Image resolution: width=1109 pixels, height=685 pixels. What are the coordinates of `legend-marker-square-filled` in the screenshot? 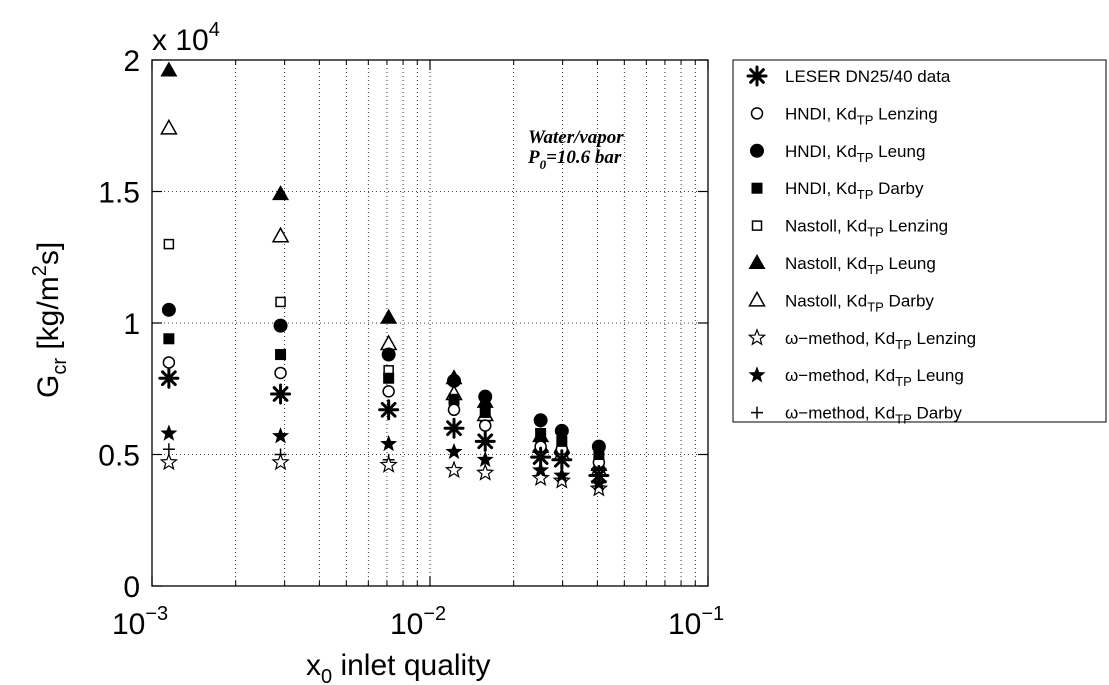 It's located at (757, 188).